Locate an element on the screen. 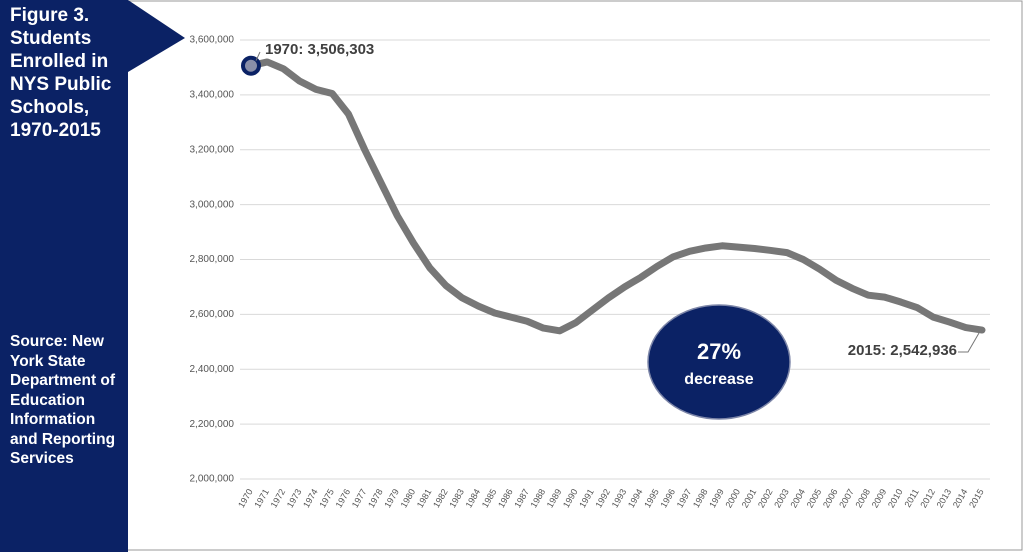 The width and height of the screenshot is (1024, 552). x-tick-label: 1989 is located at coordinates (554, 498).